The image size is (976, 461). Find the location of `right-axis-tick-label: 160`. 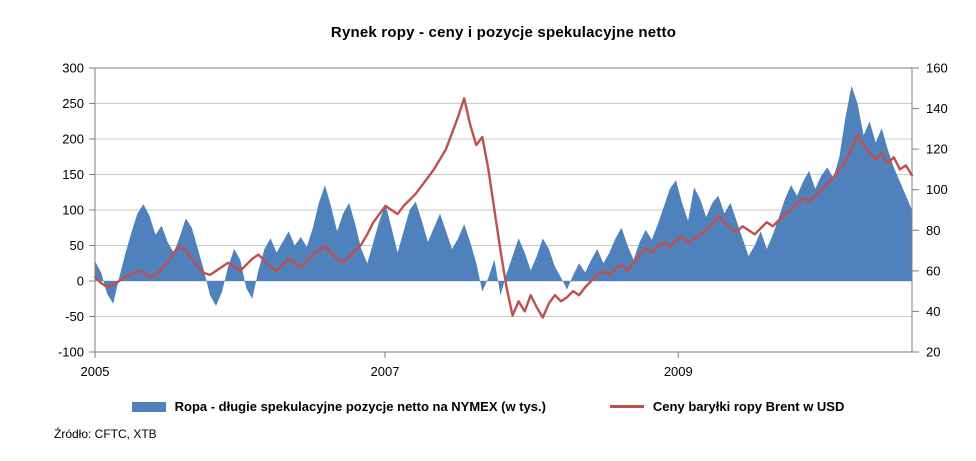

right-axis-tick-label: 160 is located at coordinates (937, 68).